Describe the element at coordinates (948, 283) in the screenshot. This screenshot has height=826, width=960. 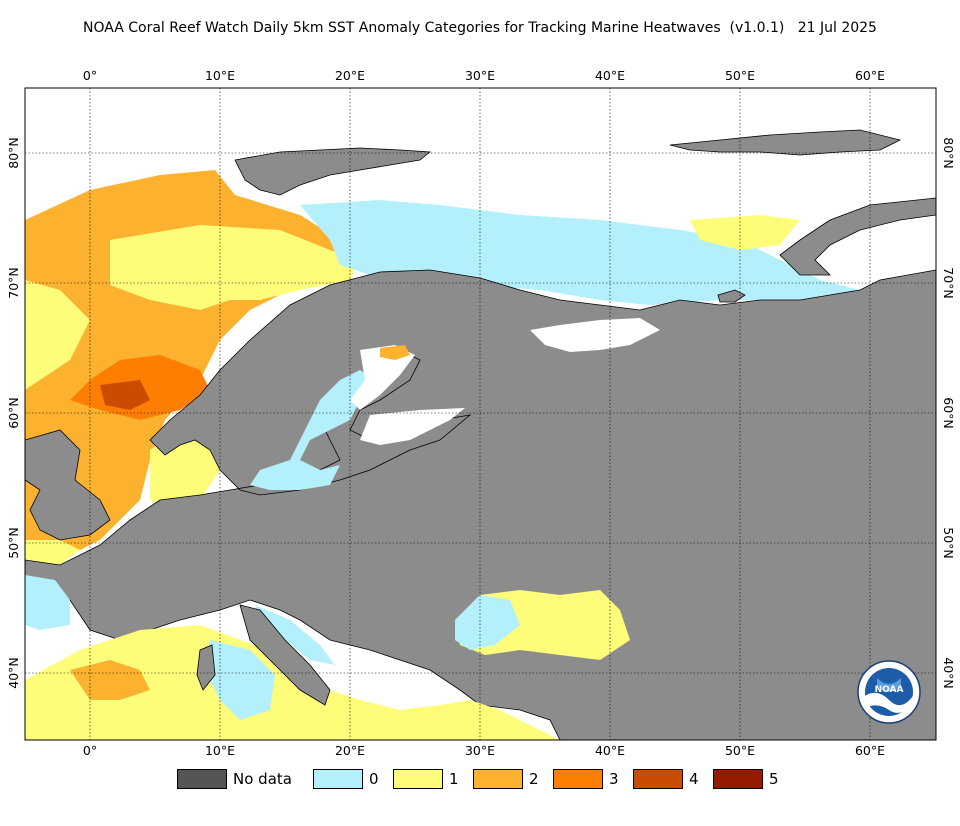
I see `lat-tick-right: 70°N` at that location.